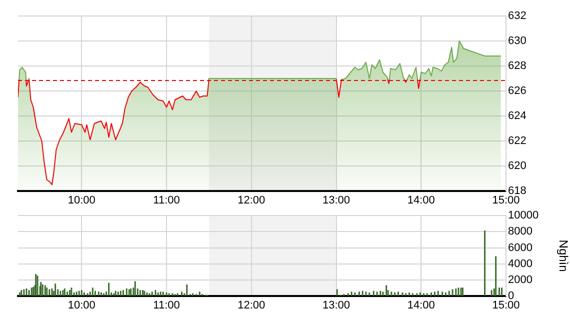 Image resolution: width=570 pixels, height=320 pixels. What do you see at coordinates (517, 166) in the screenshot?
I see `y-tick-label: 620` at bounding box center [517, 166].